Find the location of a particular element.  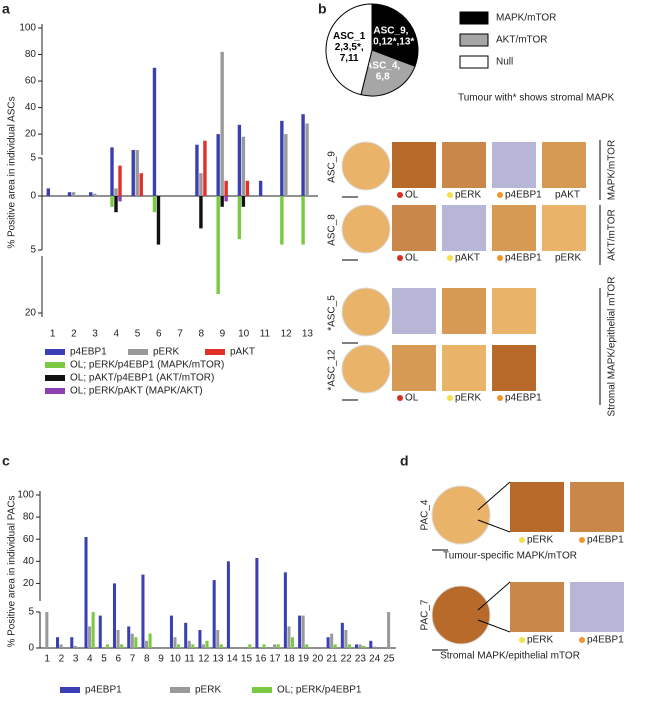

legend-label: OL; pERK/p4EBP1 (MAPK/mTOR) is located at coordinates (147, 365).